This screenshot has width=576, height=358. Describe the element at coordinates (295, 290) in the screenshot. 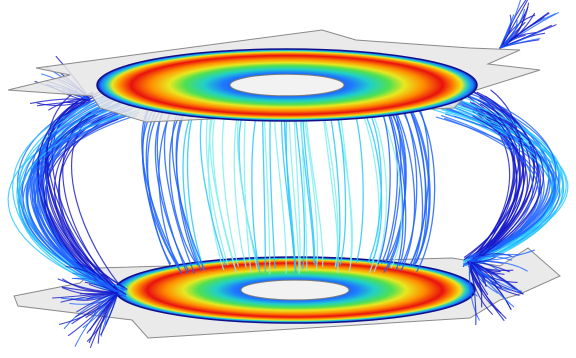

I see `ring-bottom-hole` at that location.